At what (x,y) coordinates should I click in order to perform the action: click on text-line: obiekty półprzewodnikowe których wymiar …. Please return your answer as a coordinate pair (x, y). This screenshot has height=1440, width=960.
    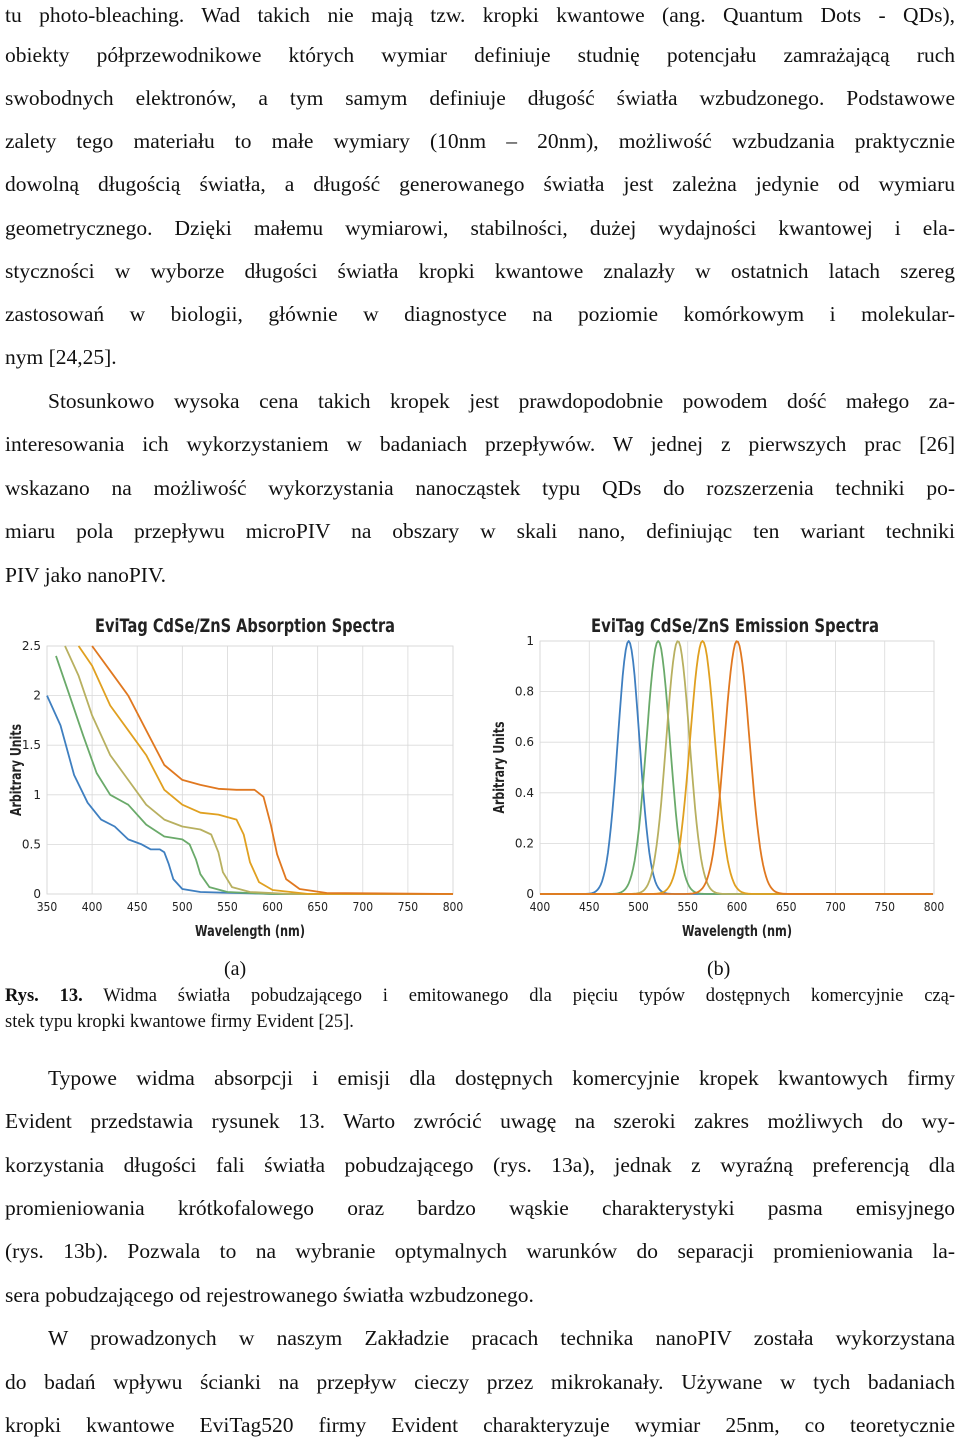
    Looking at the image, I should click on (480, 55).